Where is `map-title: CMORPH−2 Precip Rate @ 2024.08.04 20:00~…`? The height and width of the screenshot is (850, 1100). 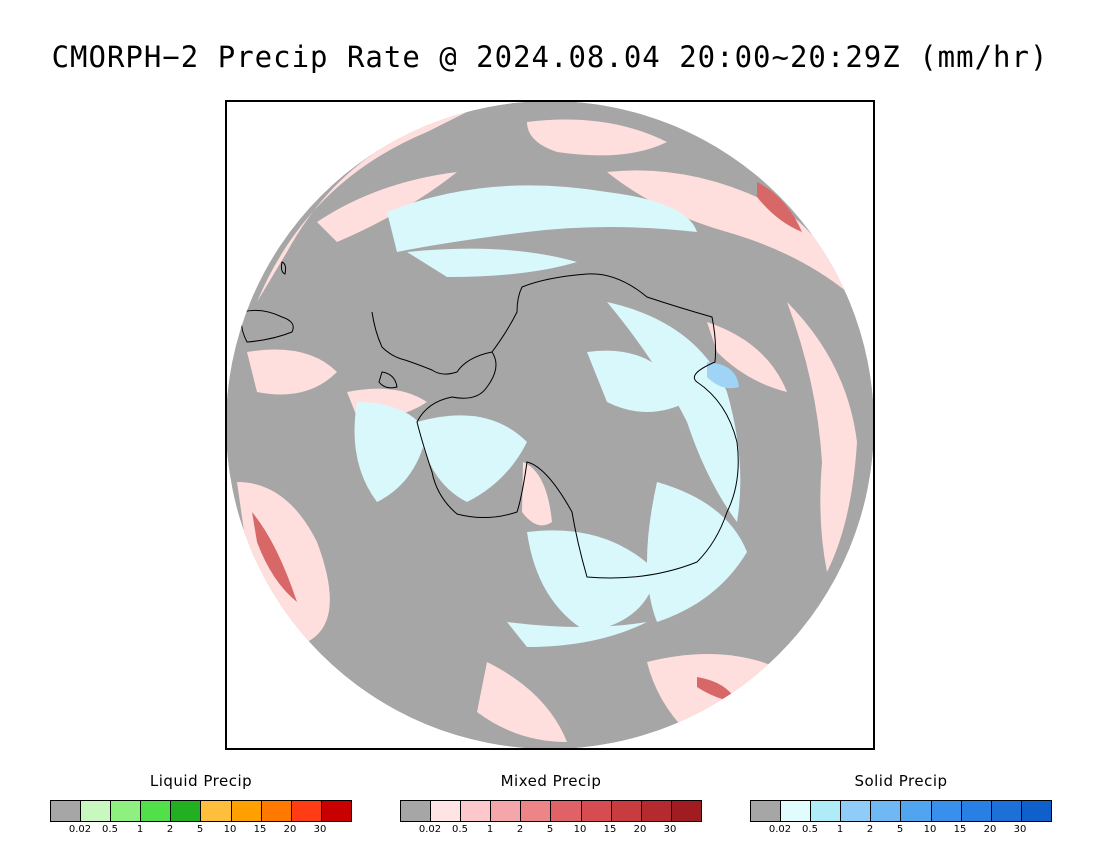
map-title: CMORPH−2 Precip Rate @ 2024.08.04 20:00~… is located at coordinates (550, 57).